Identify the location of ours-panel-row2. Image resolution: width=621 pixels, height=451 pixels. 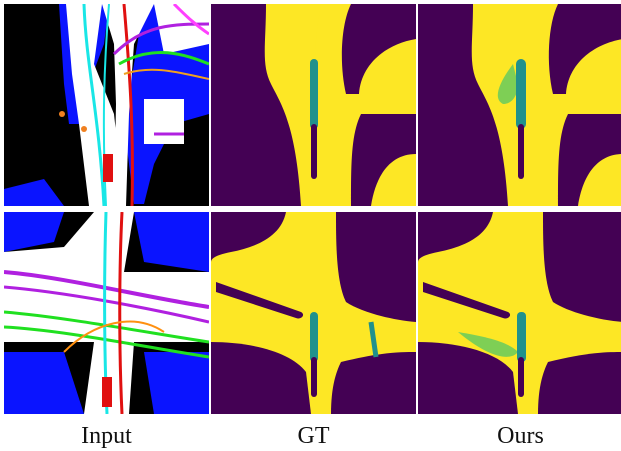
(519, 313).